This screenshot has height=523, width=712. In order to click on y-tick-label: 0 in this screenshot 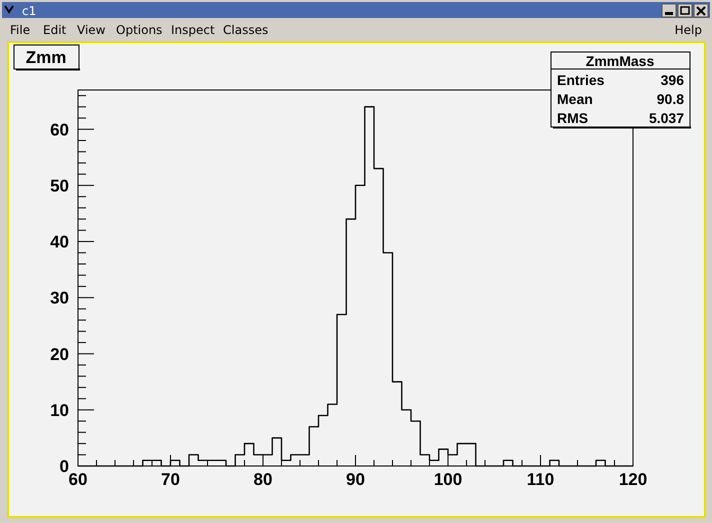, I will do `click(64, 466)`.